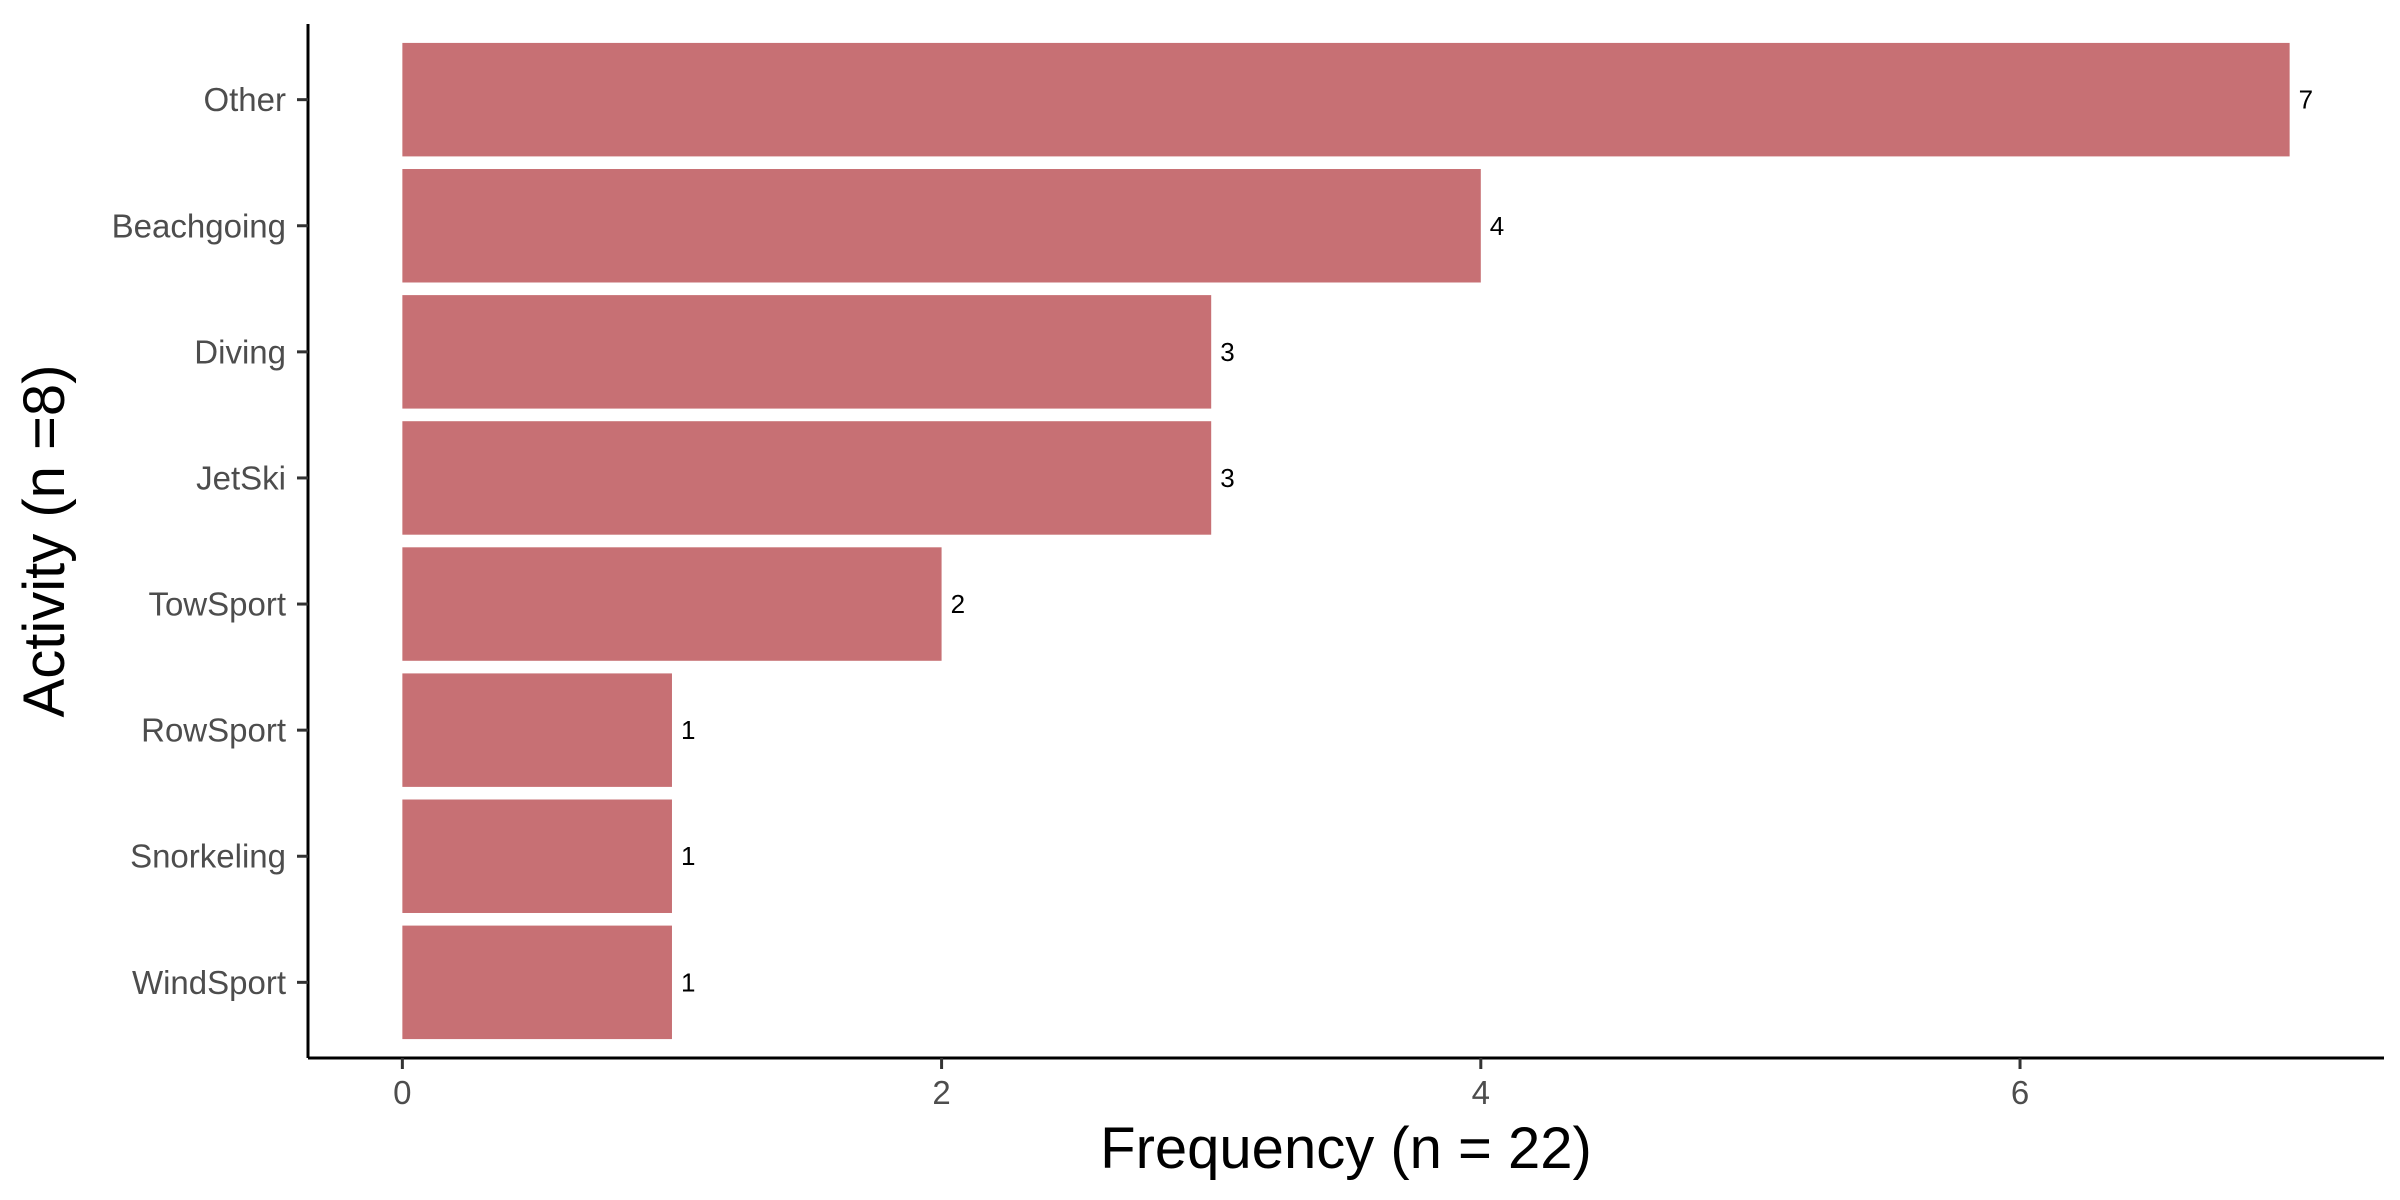  Describe the element at coordinates (199, 225) in the screenshot. I see `y-tick-label-beachgoing: Beachgoing` at that location.